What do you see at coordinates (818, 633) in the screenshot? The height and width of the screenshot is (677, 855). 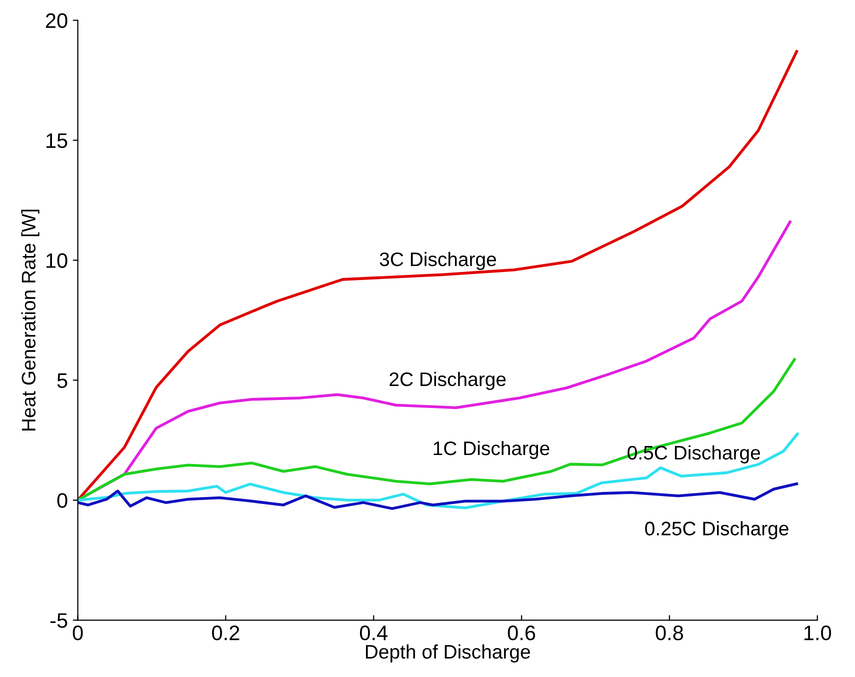 I see `x-tick-label: 1.0` at bounding box center [818, 633].